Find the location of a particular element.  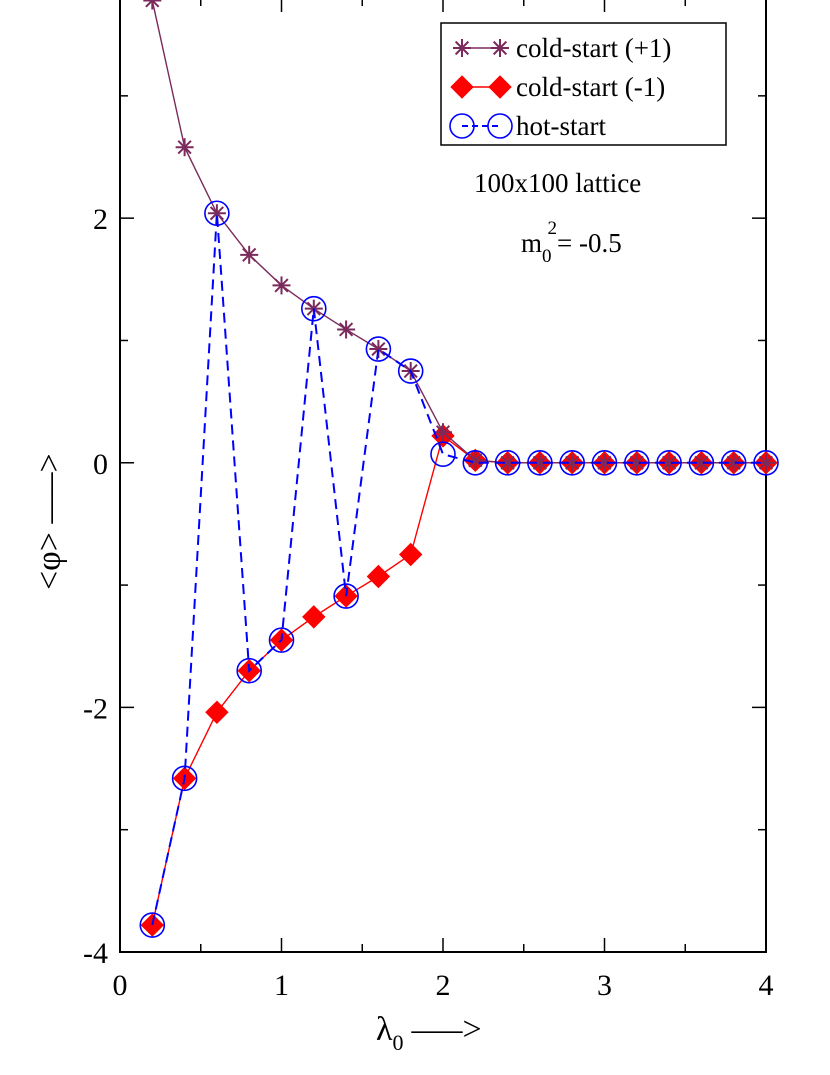

legend-label: cold-start (+1) is located at coordinates (593, 48).